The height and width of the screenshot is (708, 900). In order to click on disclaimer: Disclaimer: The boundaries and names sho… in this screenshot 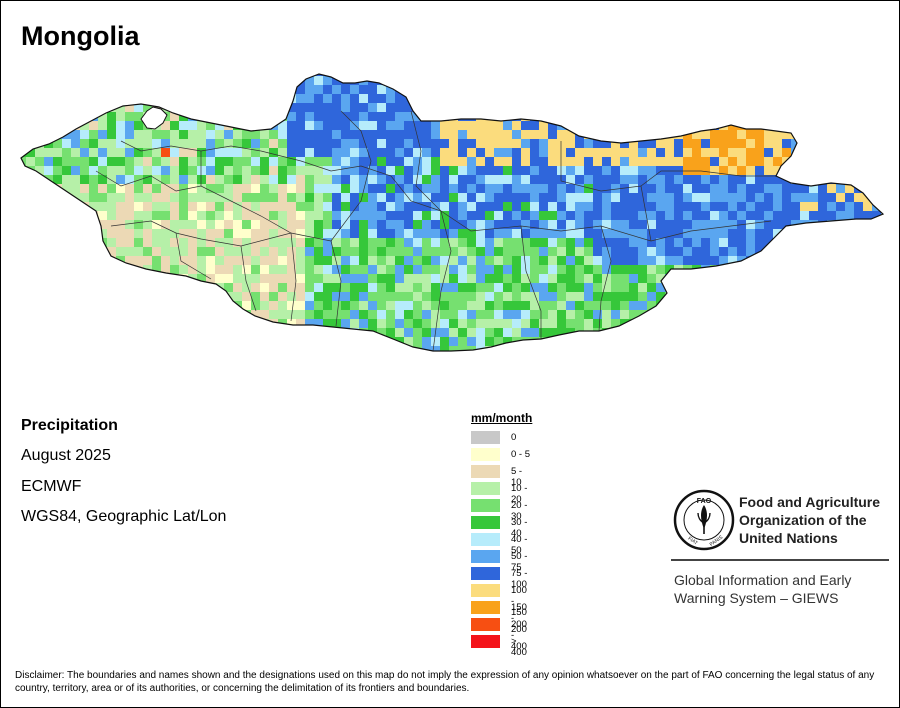, I will do `click(445, 682)`.